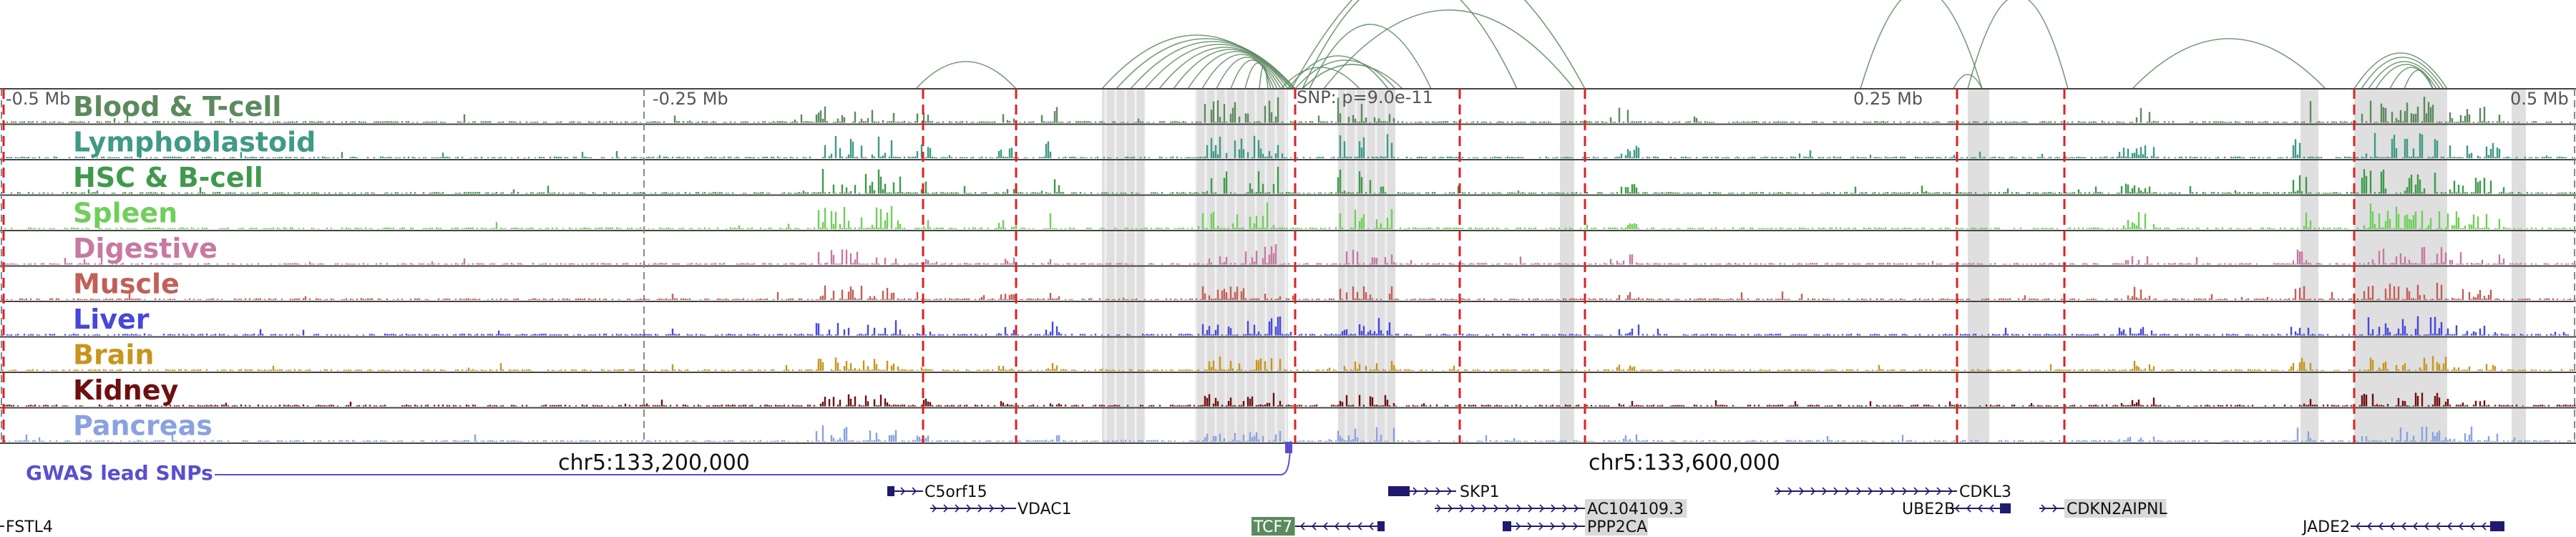 This screenshot has width=2576, height=537. Describe the element at coordinates (1365, 97) in the screenshot. I see `snp-pvalue-label: SNP: p=9.0e-11` at that location.